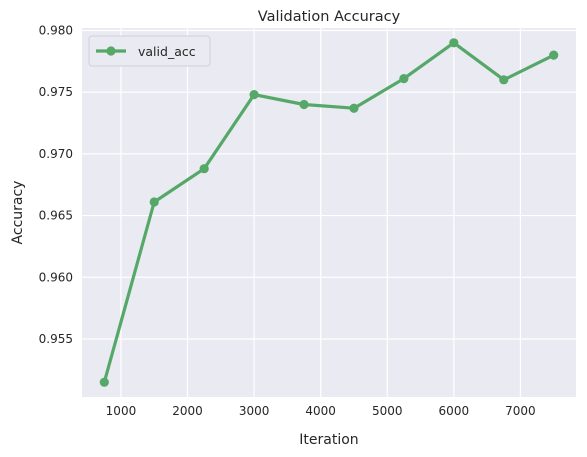  Describe the element at coordinates (56, 154) in the screenshot. I see `y-tick-label: 0.970` at that location.